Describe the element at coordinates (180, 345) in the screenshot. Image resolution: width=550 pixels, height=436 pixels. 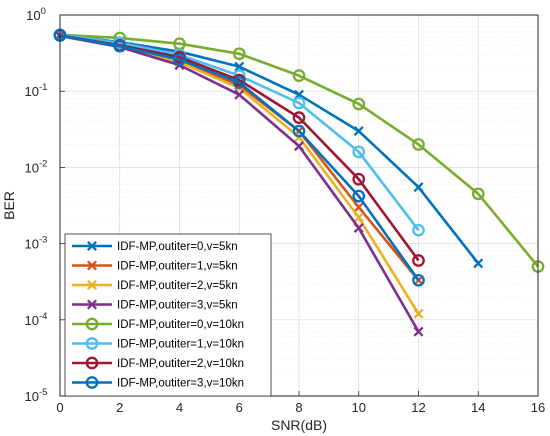
I see `legend-label: IDF-MP,outiter=1,v=10kn` at that location.